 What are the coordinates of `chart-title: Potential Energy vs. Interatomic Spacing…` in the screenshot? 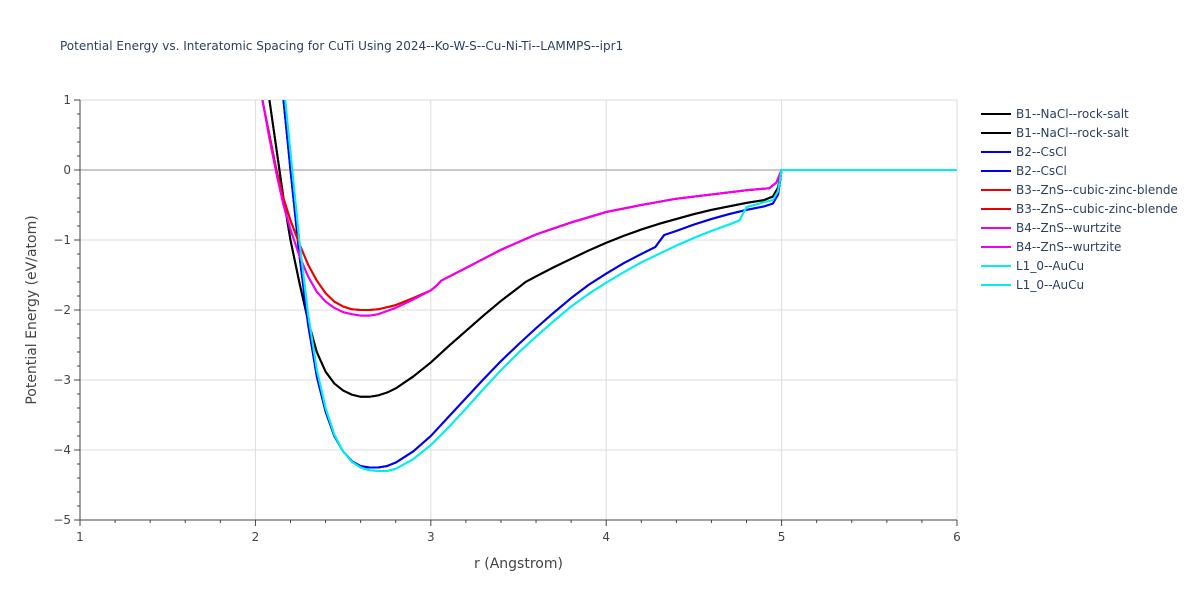 It's located at (341, 46).